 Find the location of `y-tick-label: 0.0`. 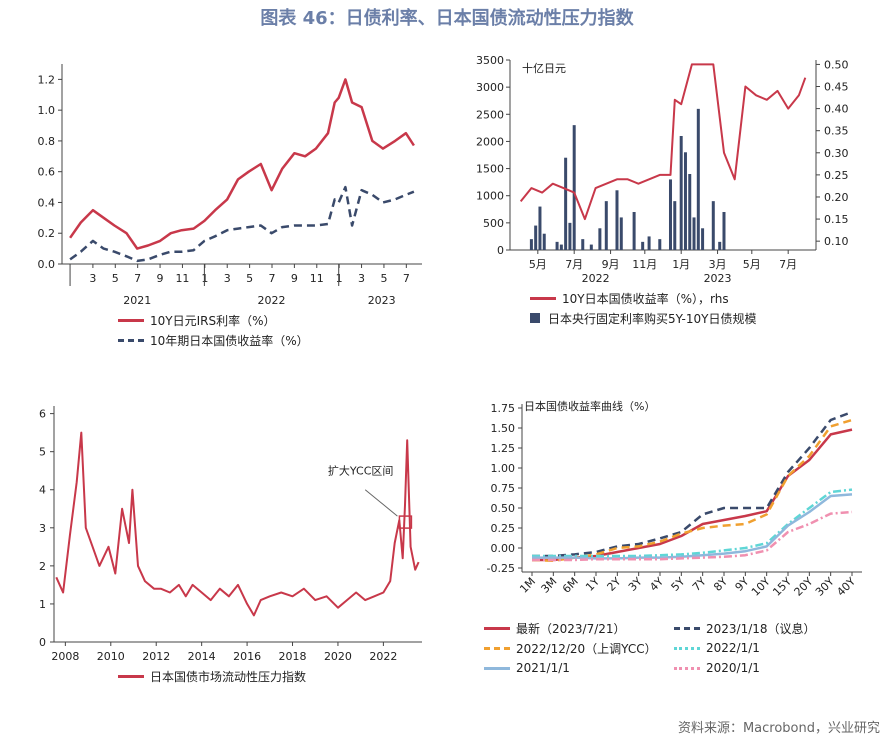

y-tick-label: 0.0 is located at coordinates (47, 264).